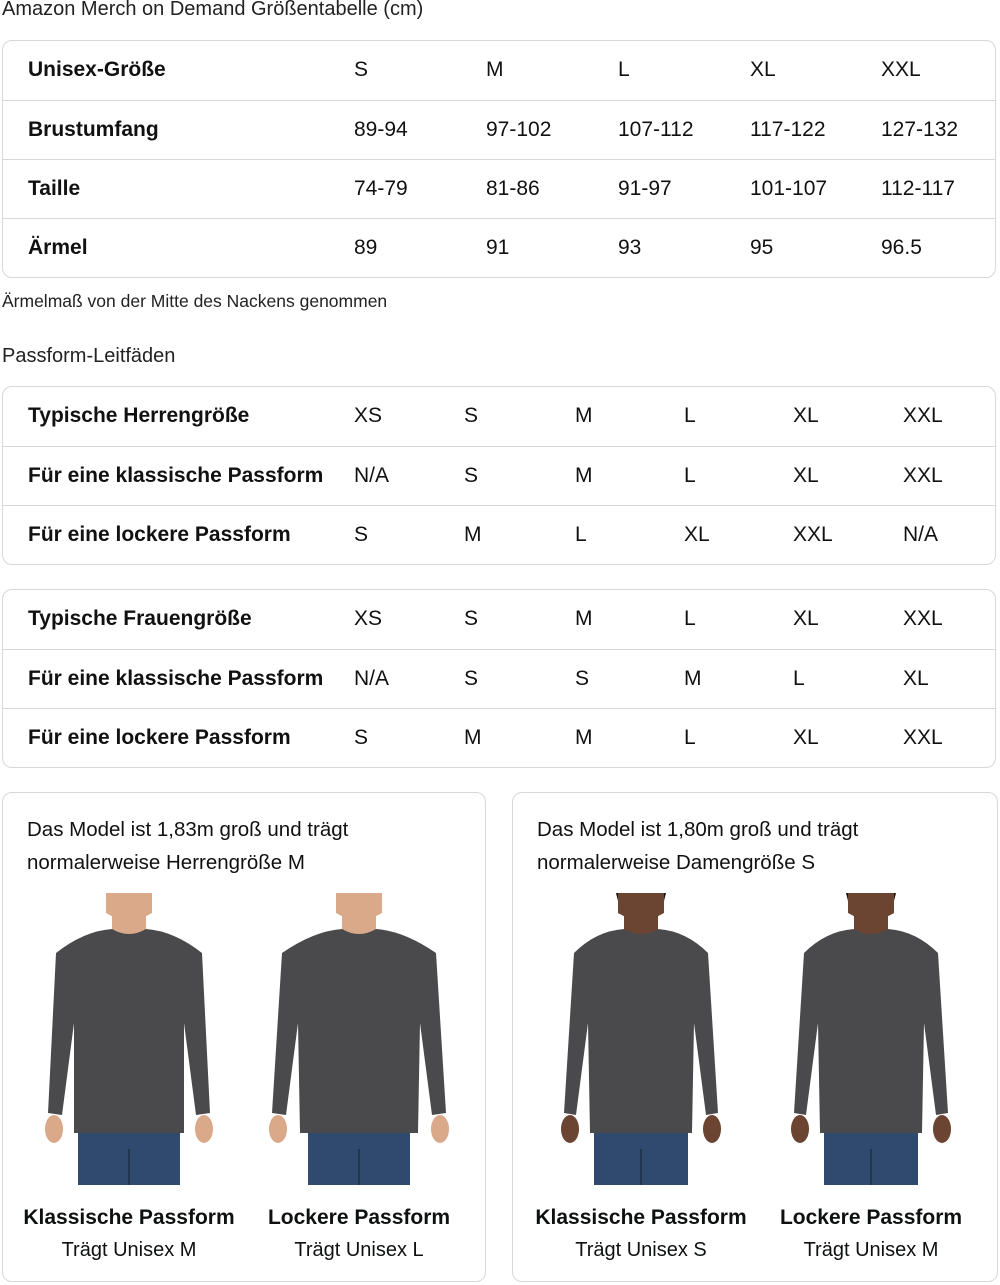 The image size is (1000, 1285). I want to click on fit-caption: Klassische Passform Trägt Unisex S, so click(641, 1234).